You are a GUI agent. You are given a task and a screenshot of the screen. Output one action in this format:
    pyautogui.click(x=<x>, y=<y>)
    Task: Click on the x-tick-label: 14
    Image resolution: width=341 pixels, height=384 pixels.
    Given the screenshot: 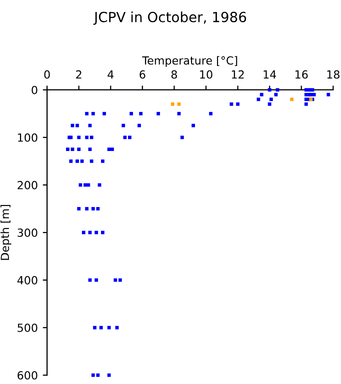 What is the action you would take?
    pyautogui.click(x=270, y=74)
    